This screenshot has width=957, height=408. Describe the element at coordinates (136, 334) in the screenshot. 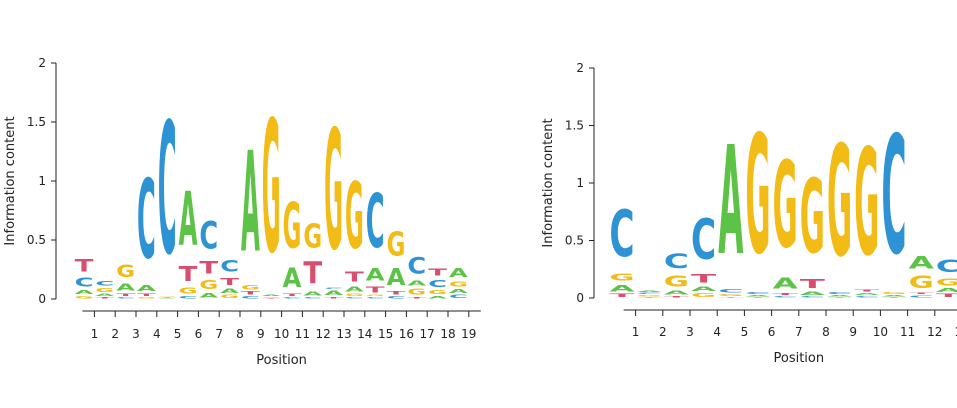

I see `x-tick-label: 3` at that location.